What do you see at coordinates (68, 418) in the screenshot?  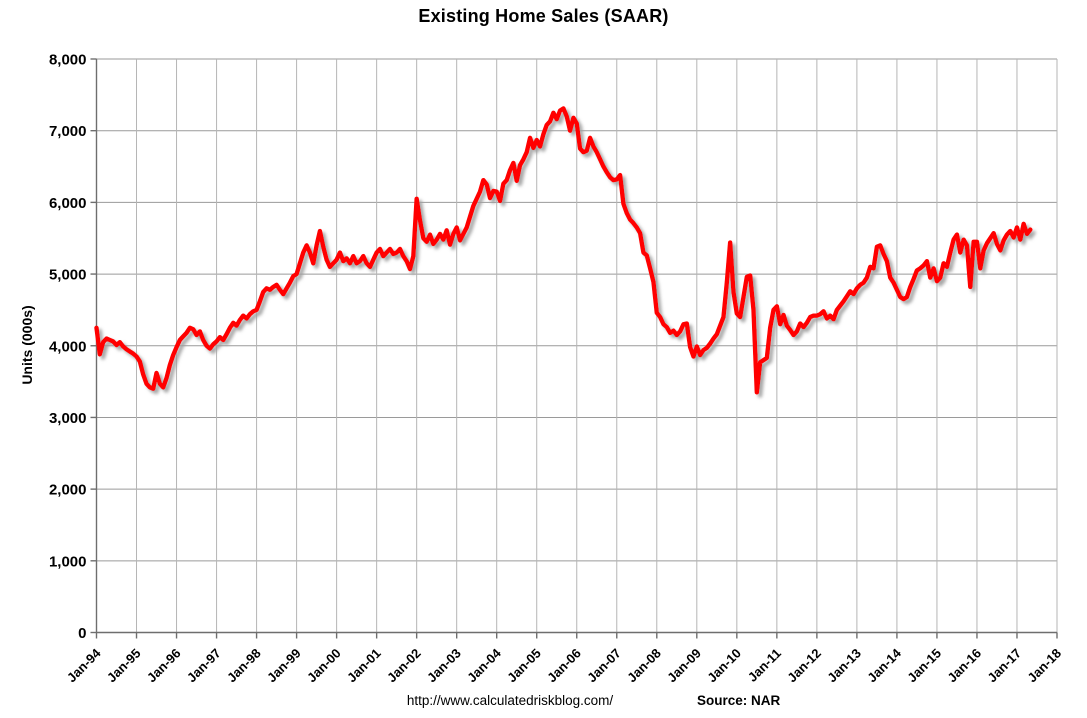 I see `y-axis-label: 3,000` at bounding box center [68, 418].